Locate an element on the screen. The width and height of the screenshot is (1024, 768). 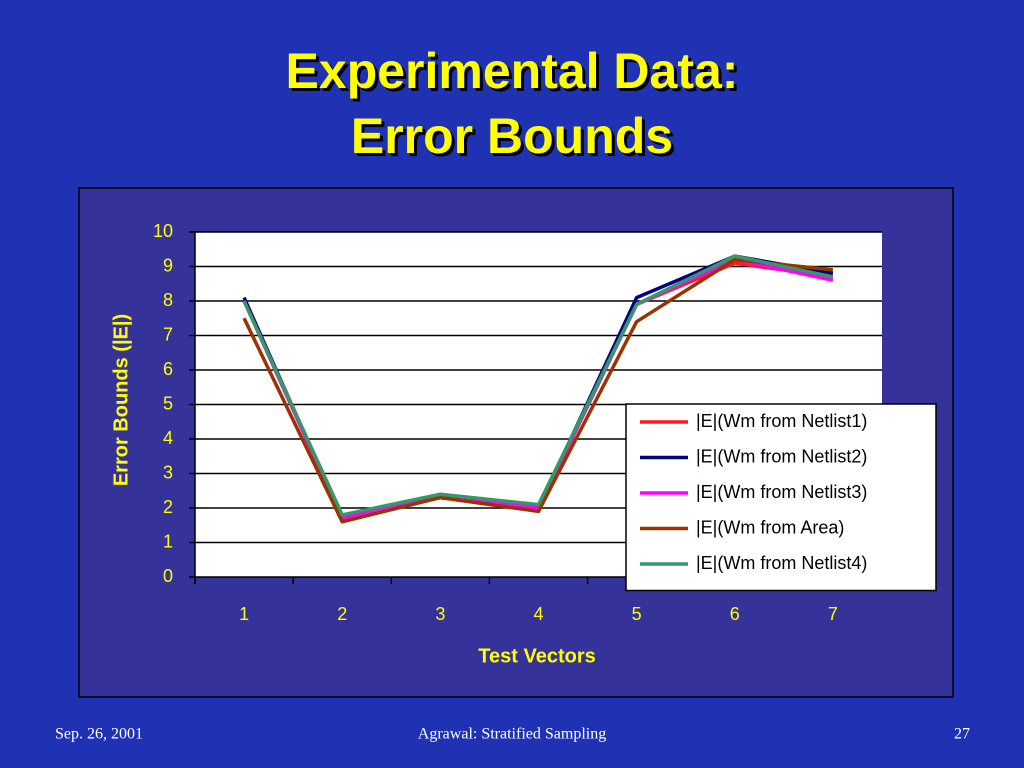
legend-label: |E|(Wm from Netlist3) is located at coordinates (781, 492).